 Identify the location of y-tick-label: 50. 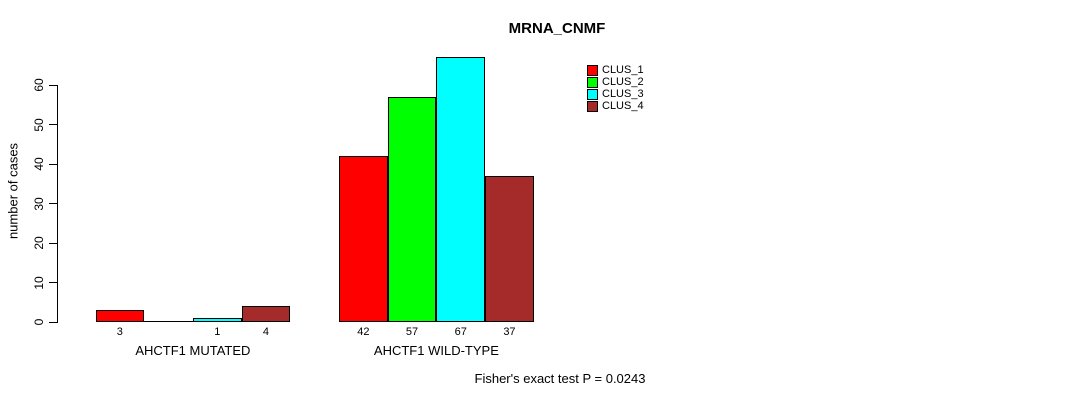
(39, 124).